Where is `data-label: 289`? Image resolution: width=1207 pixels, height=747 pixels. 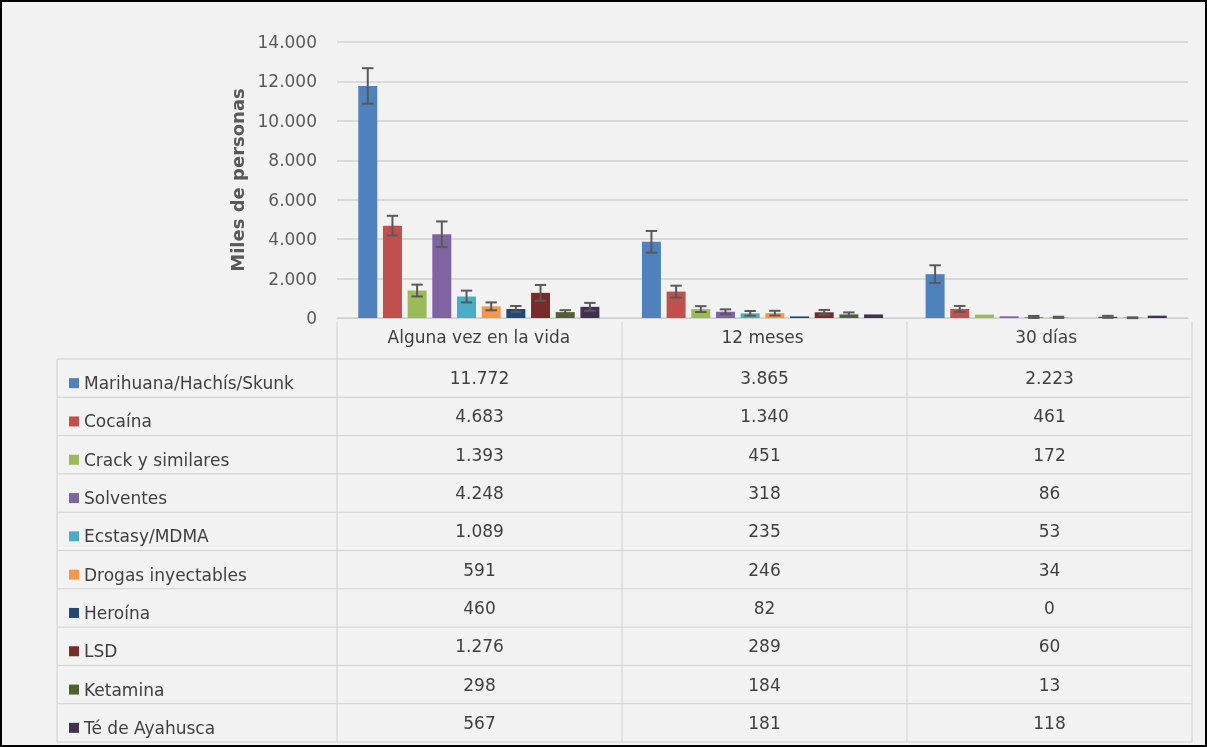
data-label: 289 is located at coordinates (764, 646).